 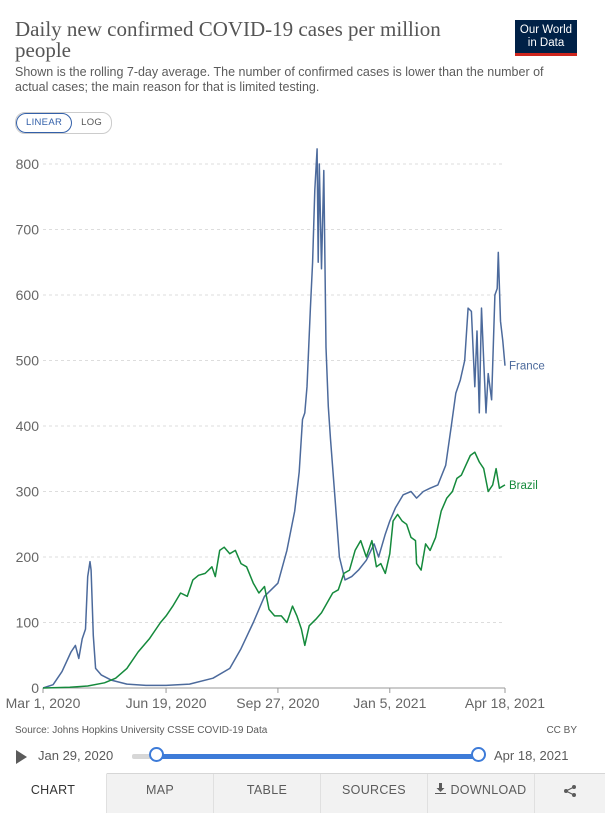 I want to click on x-tick-label: Jan 5, 2021, so click(x=389, y=703).